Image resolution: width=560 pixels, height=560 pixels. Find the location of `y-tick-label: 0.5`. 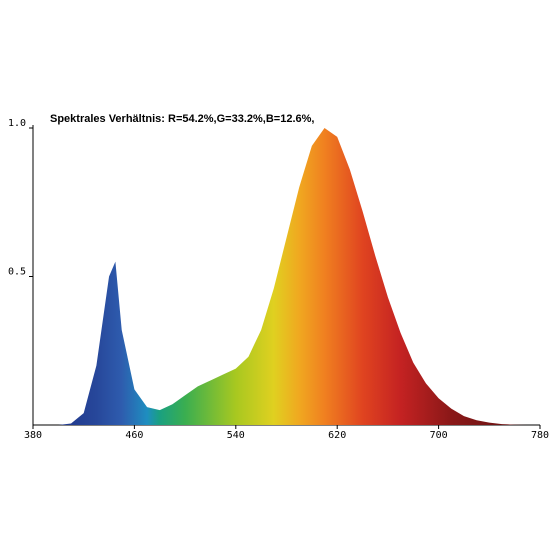

y-tick-label: 0.5 is located at coordinates (17, 272).